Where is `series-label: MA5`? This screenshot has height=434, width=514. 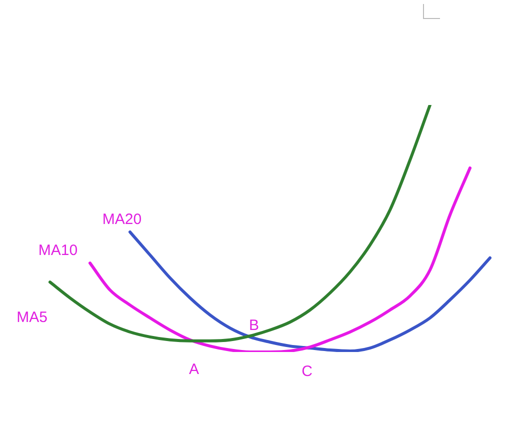
series-label: MA5 is located at coordinates (32, 317).